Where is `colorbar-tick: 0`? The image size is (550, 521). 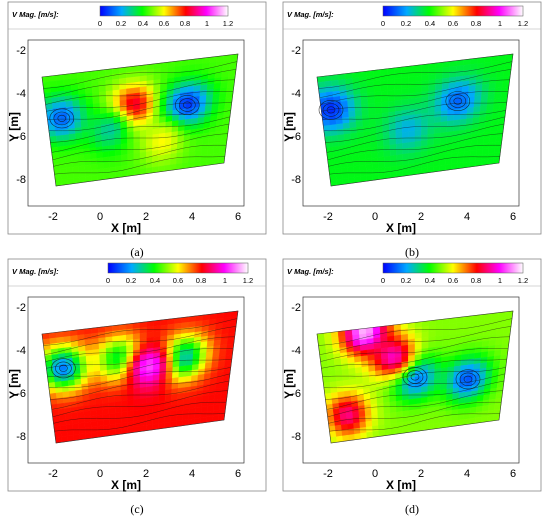 colorbar-tick: 0 is located at coordinates (383, 280).